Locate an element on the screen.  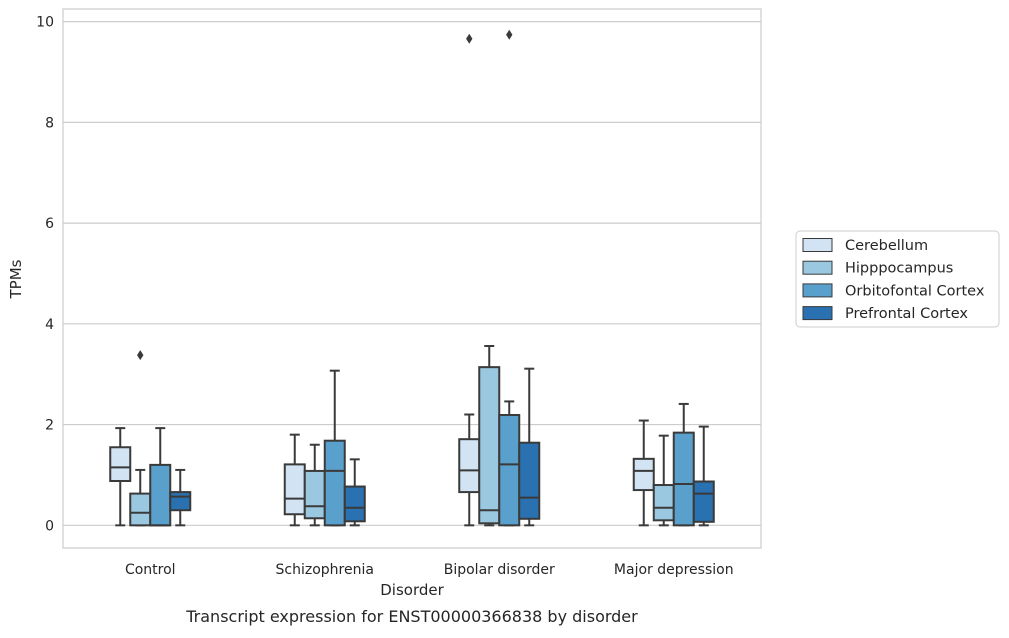
x-axis-label: Disorder is located at coordinates (412, 590).